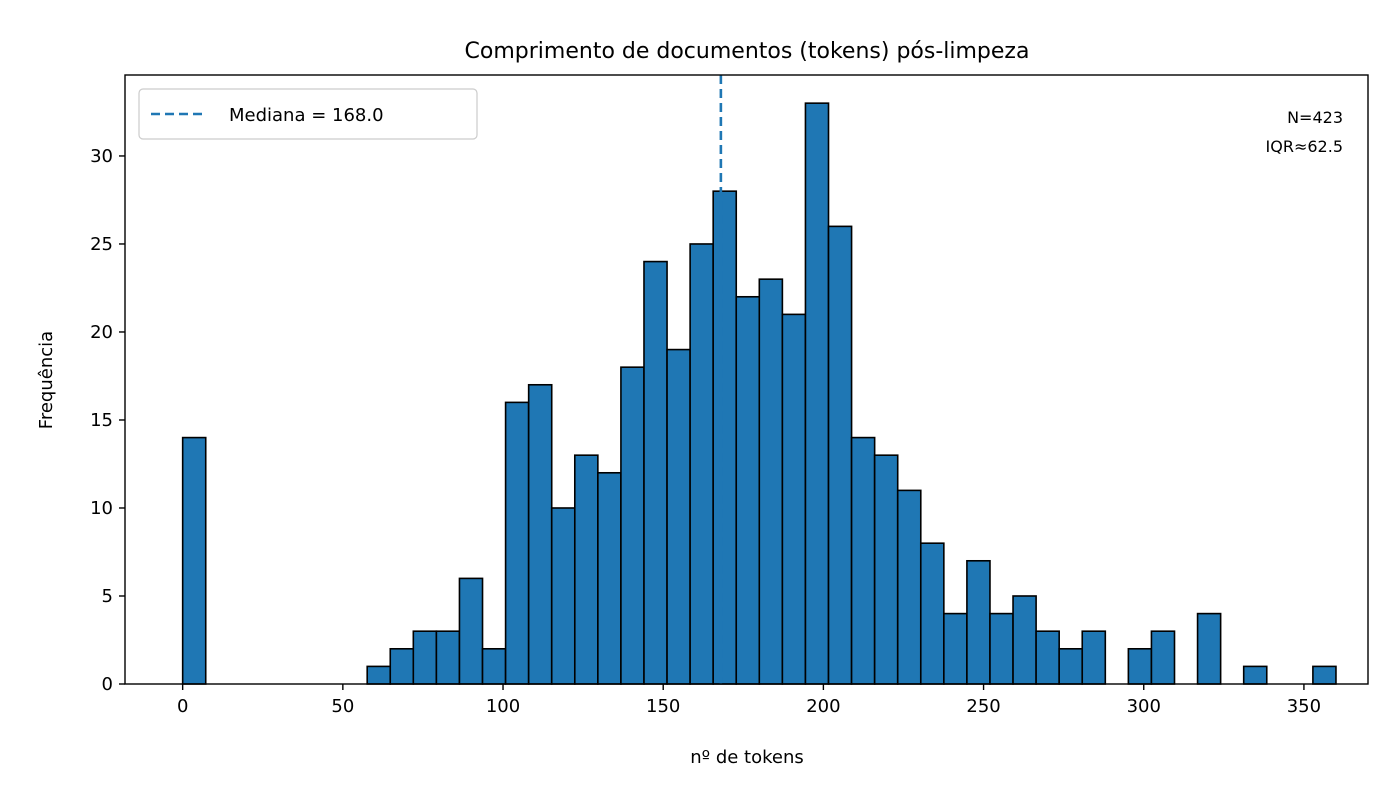 This screenshot has height=800, width=1400. What do you see at coordinates (101, 244) in the screenshot?
I see `y-tick-label: 25` at bounding box center [101, 244].